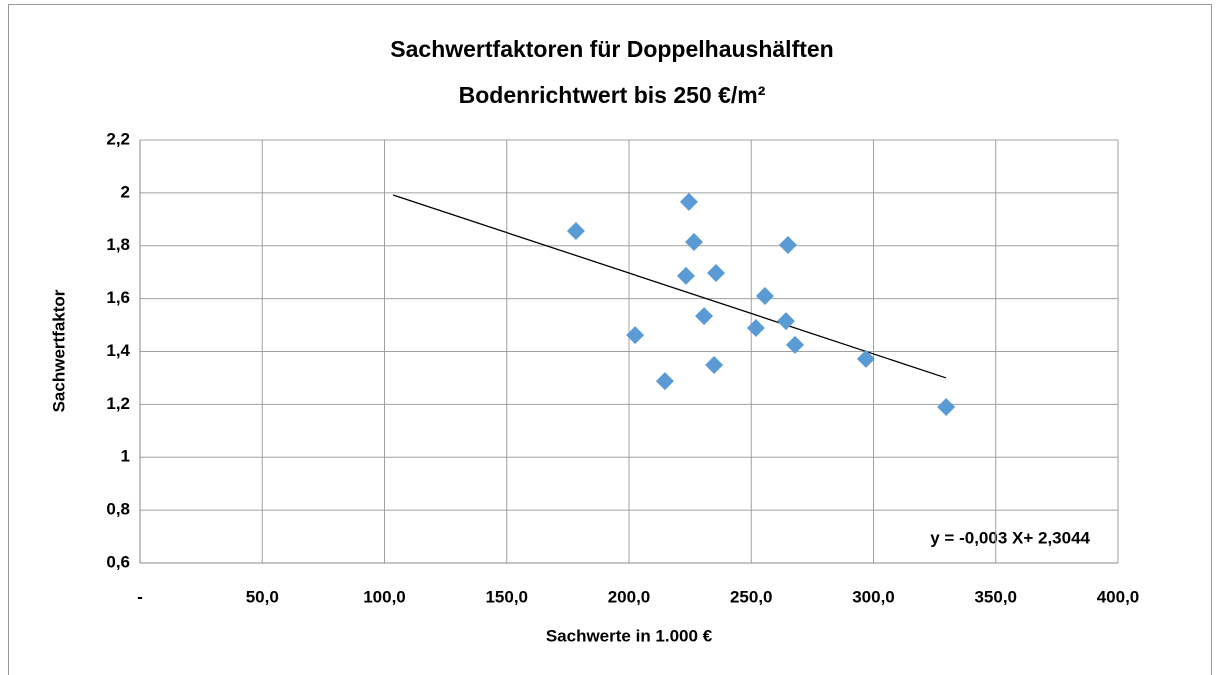  I want to click on y-tick-label: 1,4, so click(118, 350).